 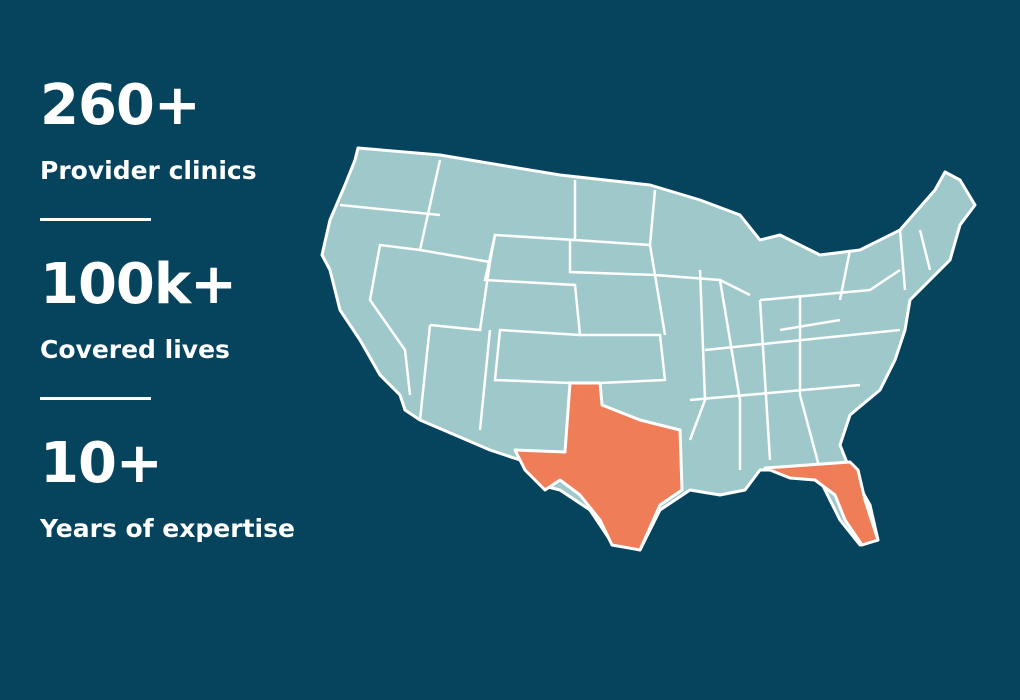 What do you see at coordinates (138, 284) in the screenshot?
I see `stat-value: 100k+` at bounding box center [138, 284].